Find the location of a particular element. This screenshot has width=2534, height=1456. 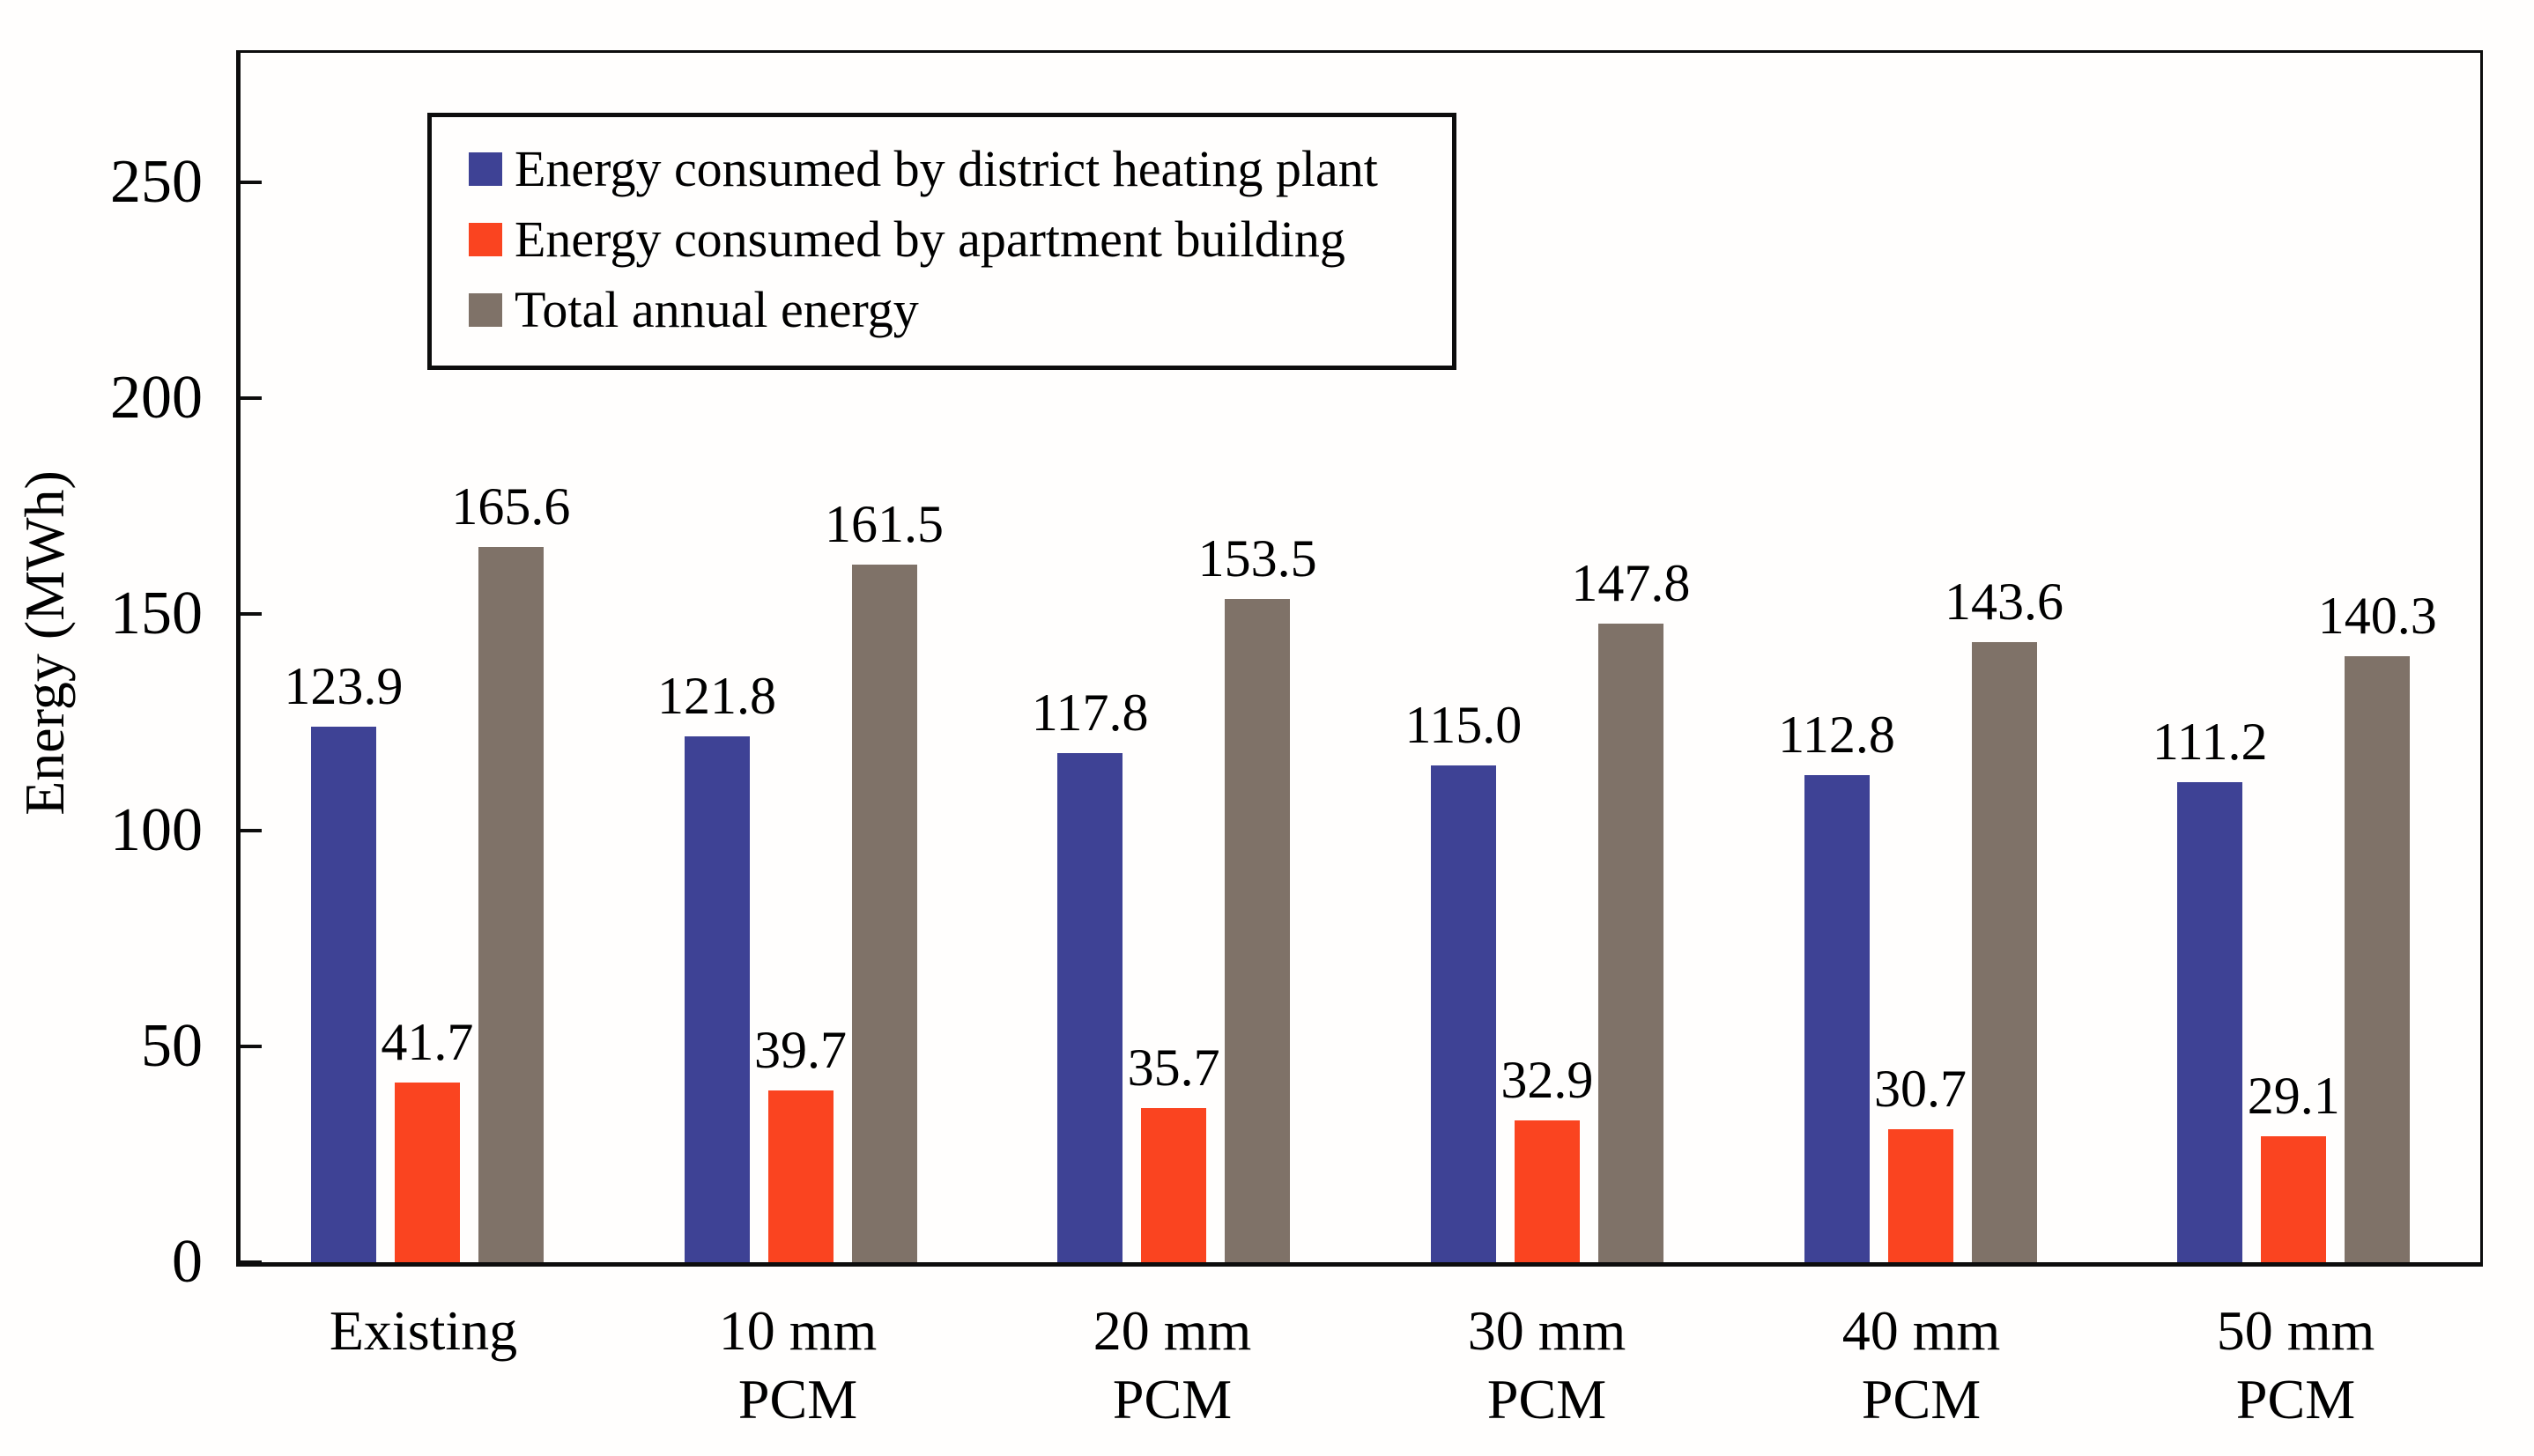

y-tick-label: 150 is located at coordinates (156, 614).